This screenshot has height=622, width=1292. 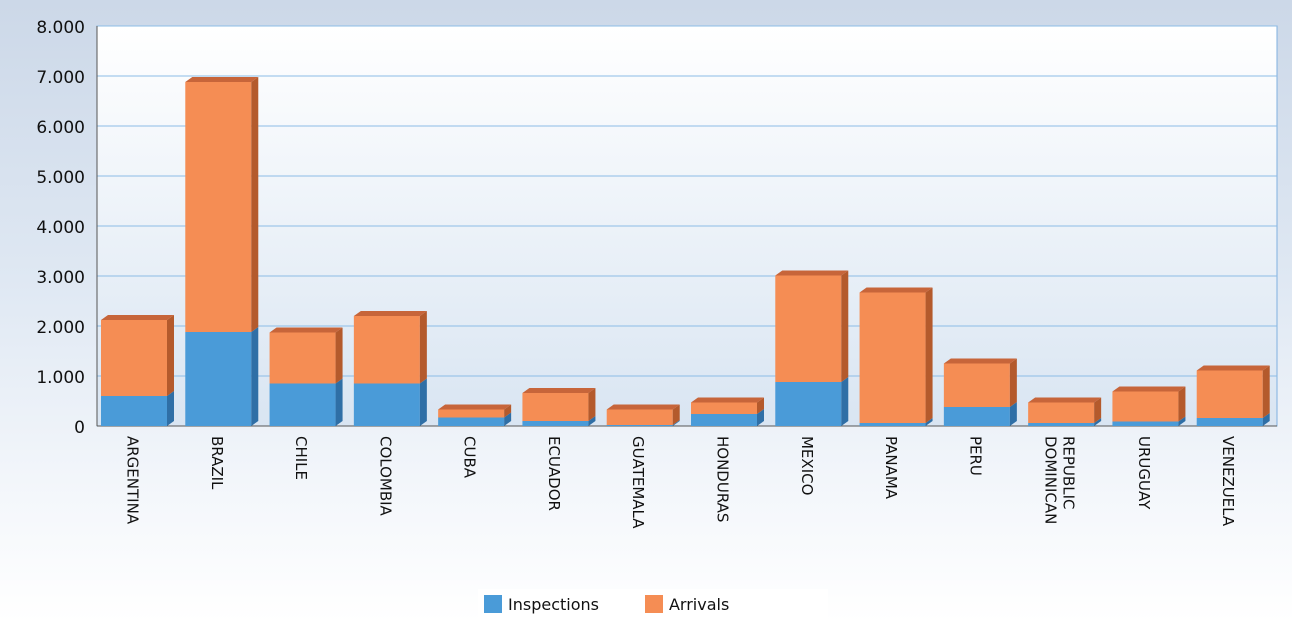 I want to click on legend-item-inspections: Inspections, so click(x=541, y=604).